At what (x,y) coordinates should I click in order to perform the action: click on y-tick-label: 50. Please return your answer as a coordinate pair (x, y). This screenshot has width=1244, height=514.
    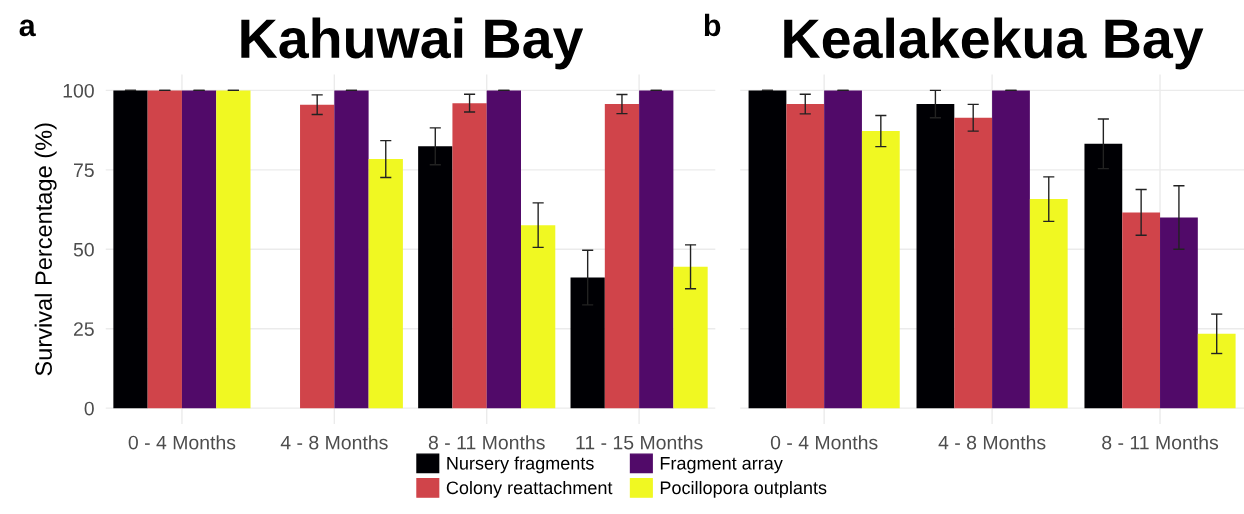
    Looking at the image, I should click on (83, 249).